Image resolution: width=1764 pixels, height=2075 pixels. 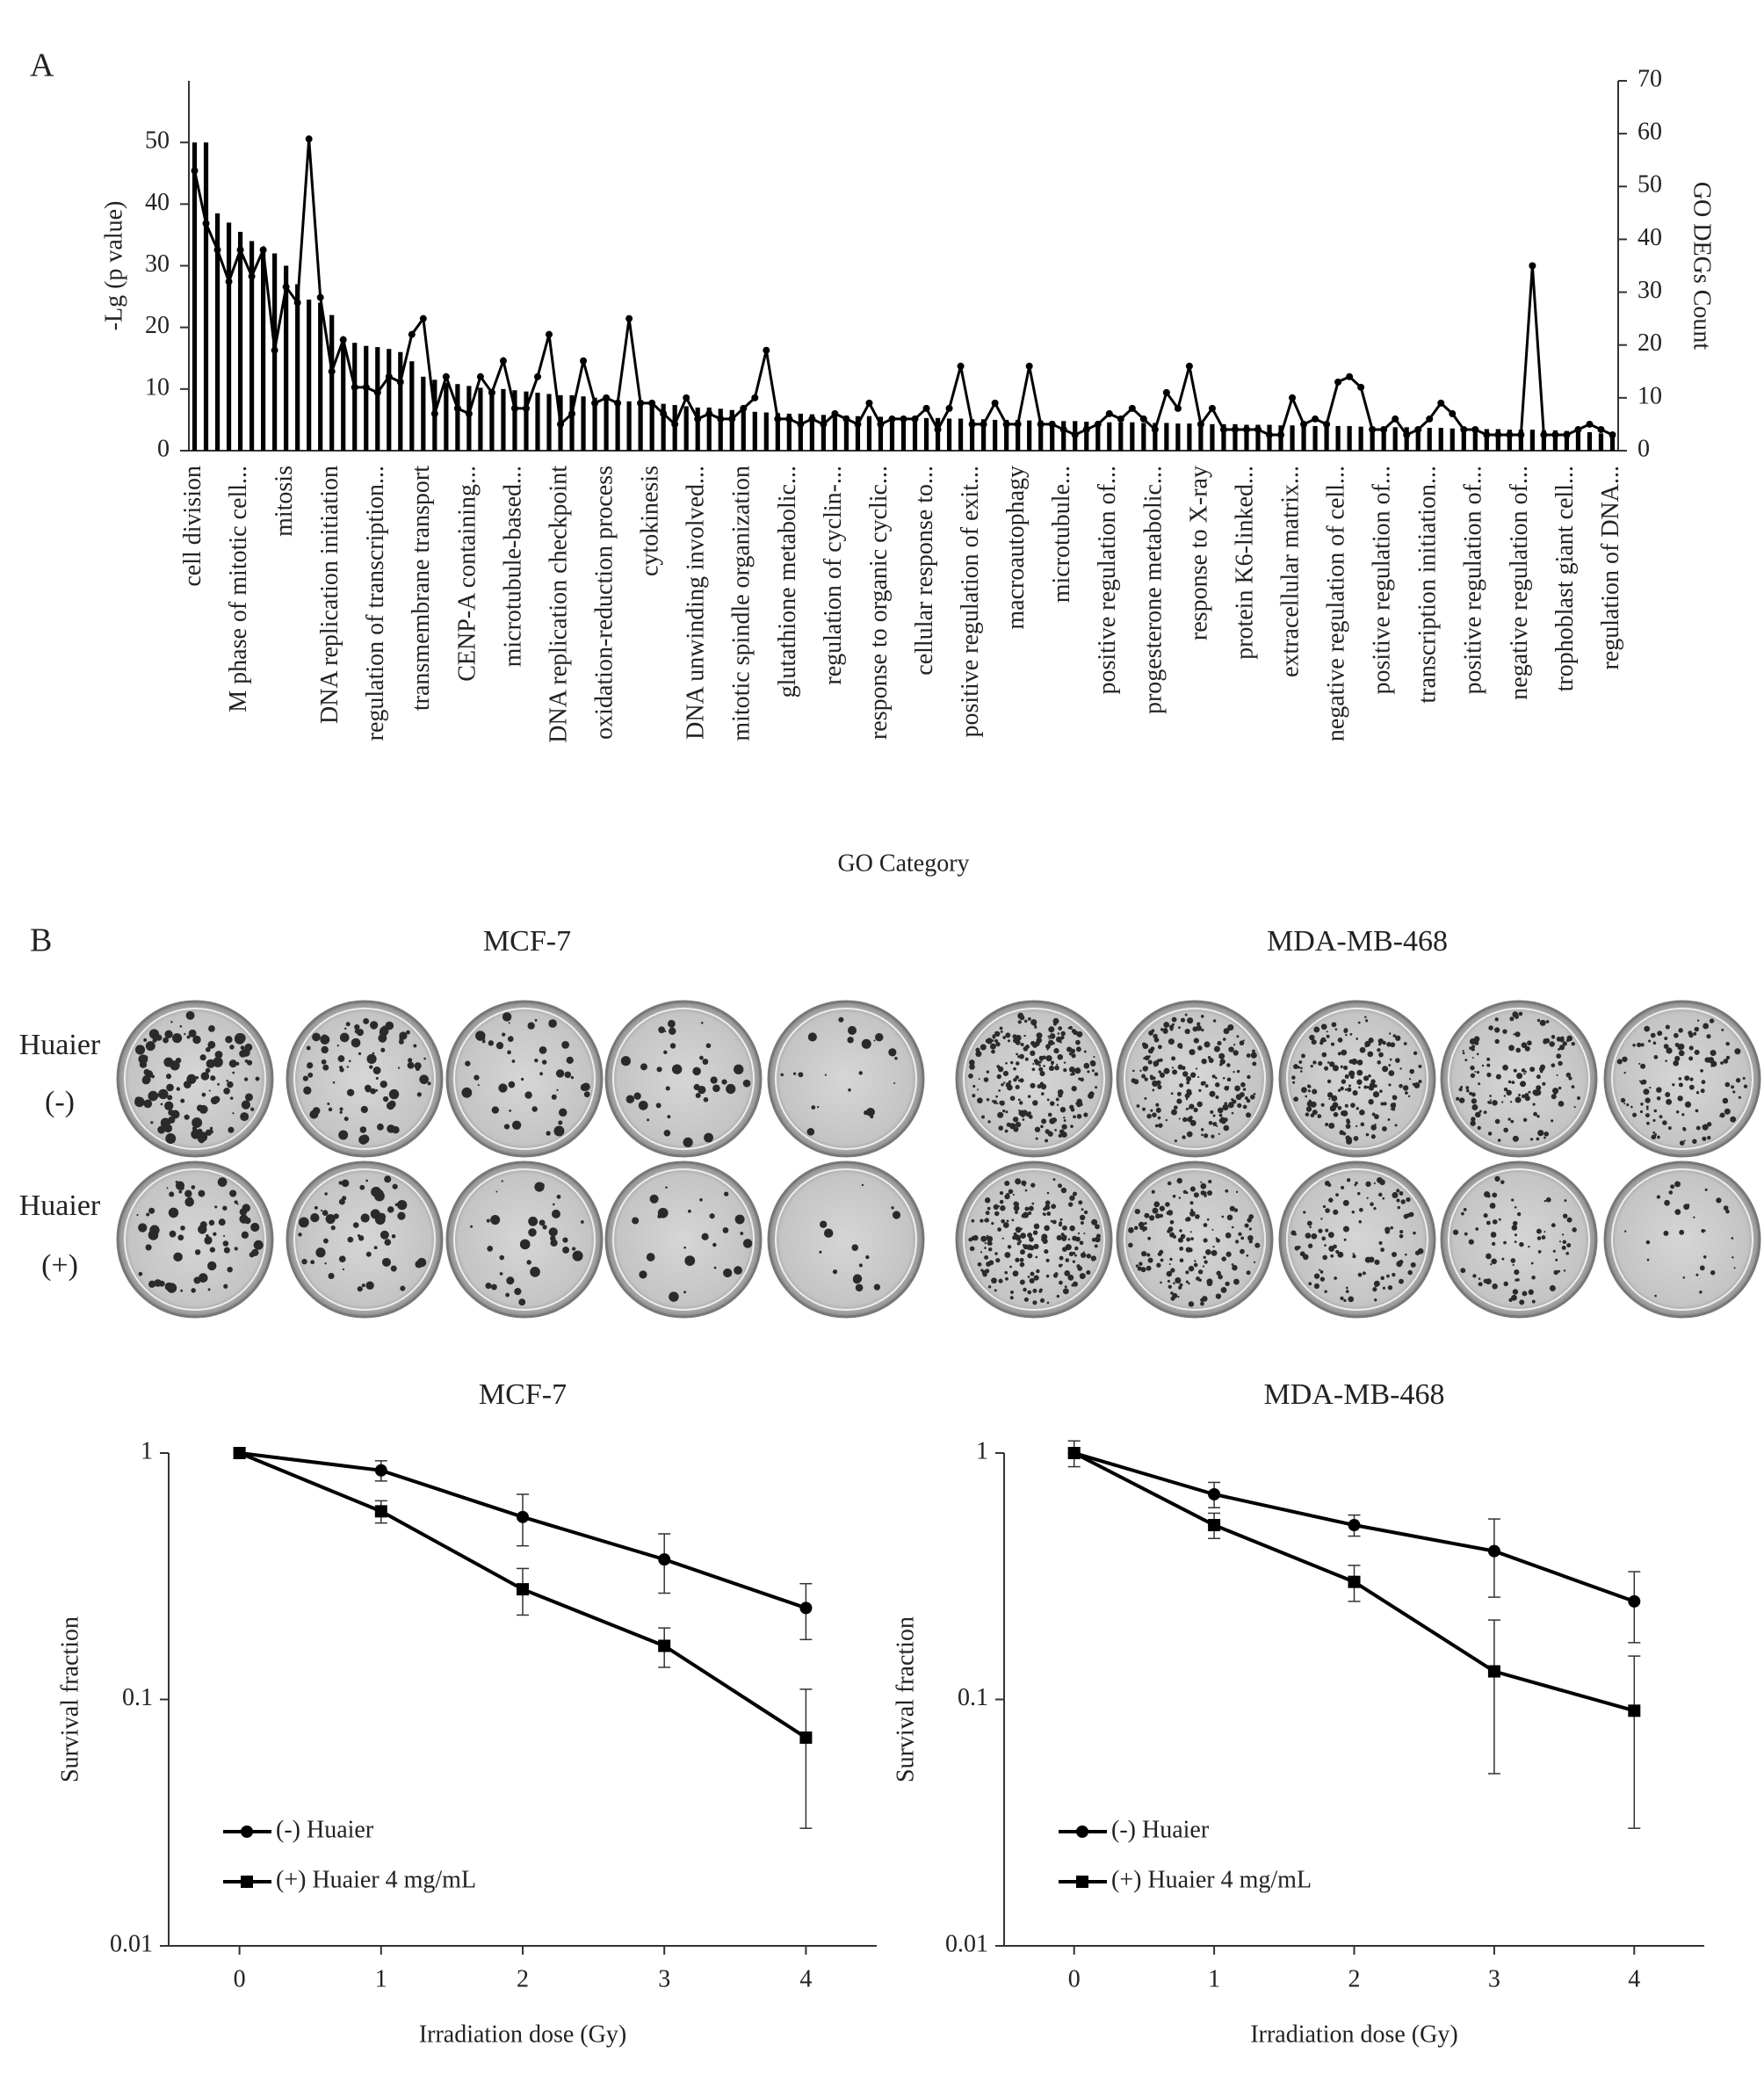 I want to click on point, so click(x=806, y=1608).